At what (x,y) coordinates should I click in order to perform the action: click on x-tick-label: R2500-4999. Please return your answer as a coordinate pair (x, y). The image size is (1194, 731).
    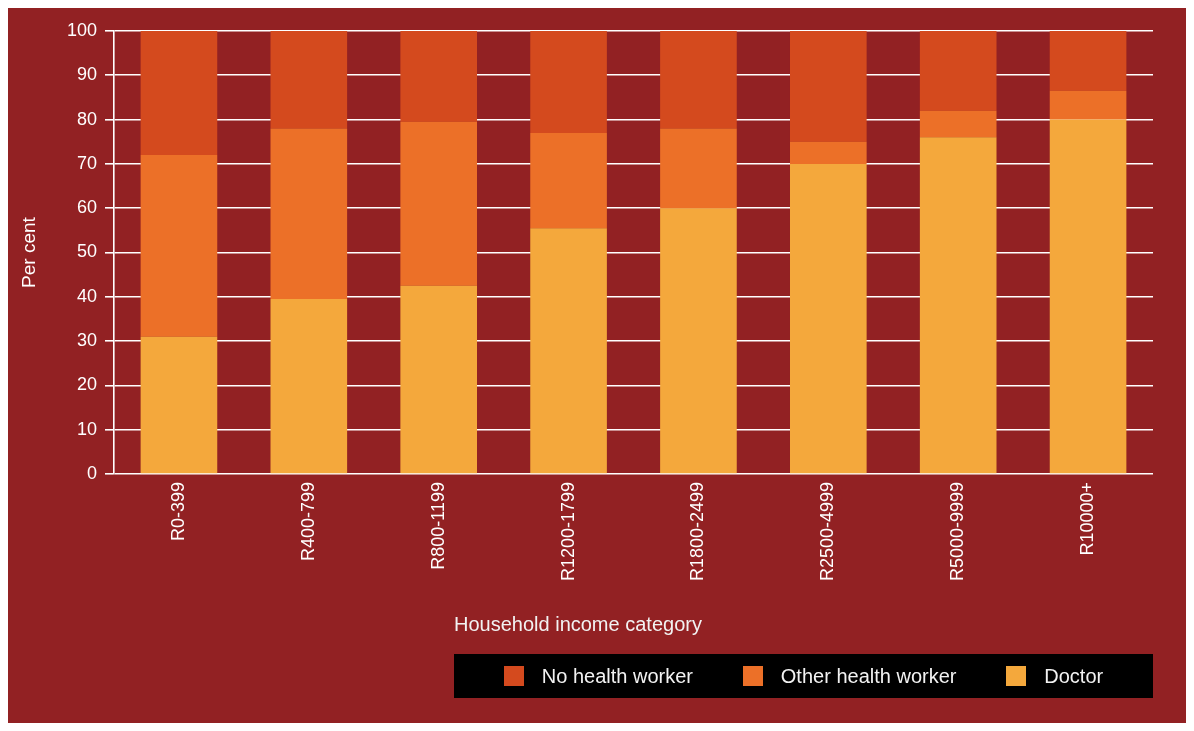
    Looking at the image, I should click on (827, 532).